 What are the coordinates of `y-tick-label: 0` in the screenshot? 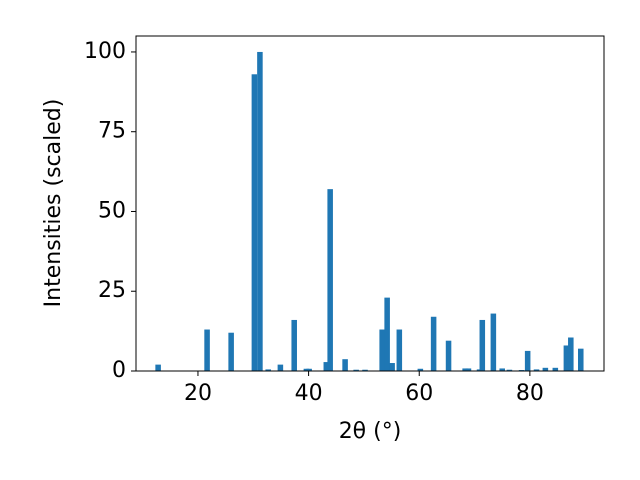 It's located at (119, 370).